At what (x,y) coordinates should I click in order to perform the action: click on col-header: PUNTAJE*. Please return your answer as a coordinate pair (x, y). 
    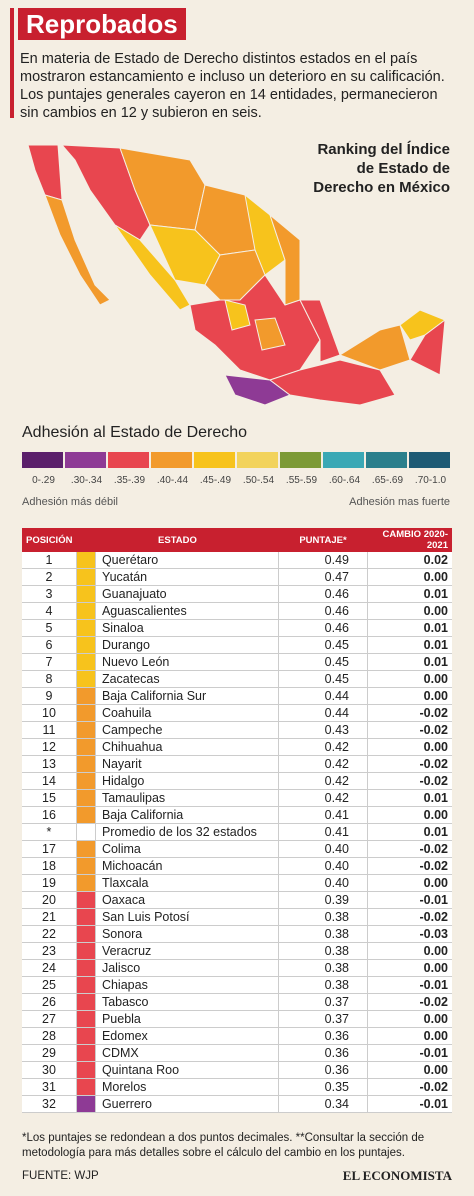
    Looking at the image, I should click on (323, 540).